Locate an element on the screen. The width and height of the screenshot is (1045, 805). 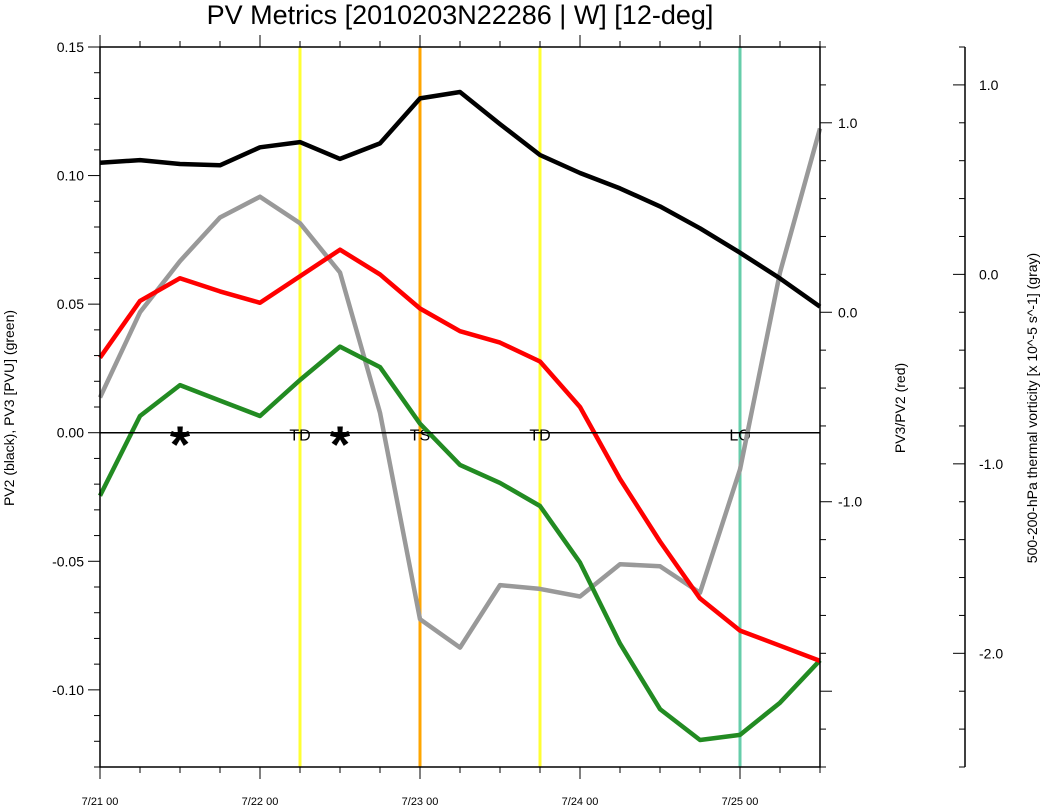
left-y-axis-label: PV2 (black), PV3 [PVU] (green) is located at coordinates (9, 408).